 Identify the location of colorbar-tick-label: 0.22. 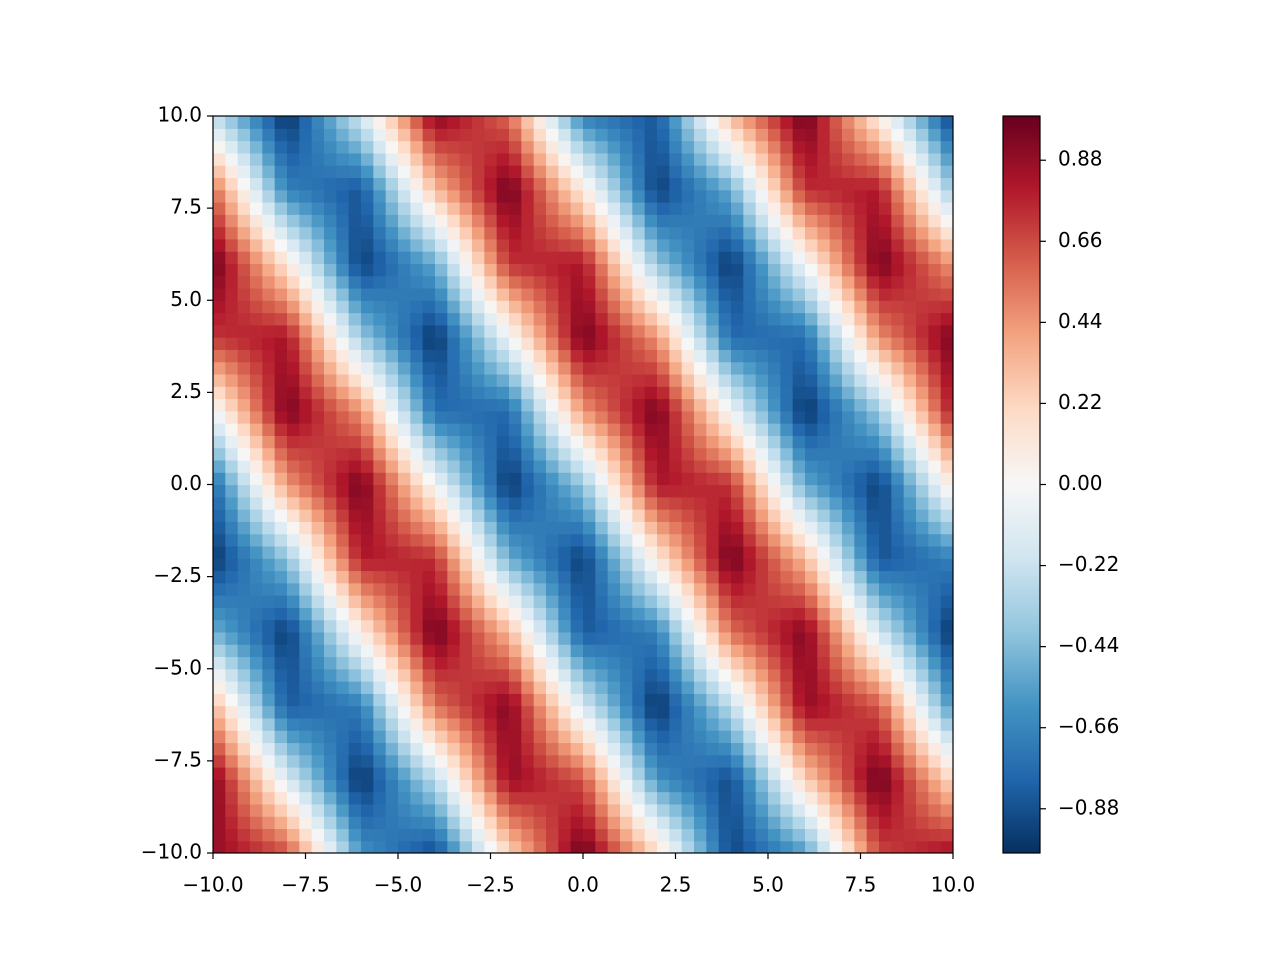
(1080, 402).